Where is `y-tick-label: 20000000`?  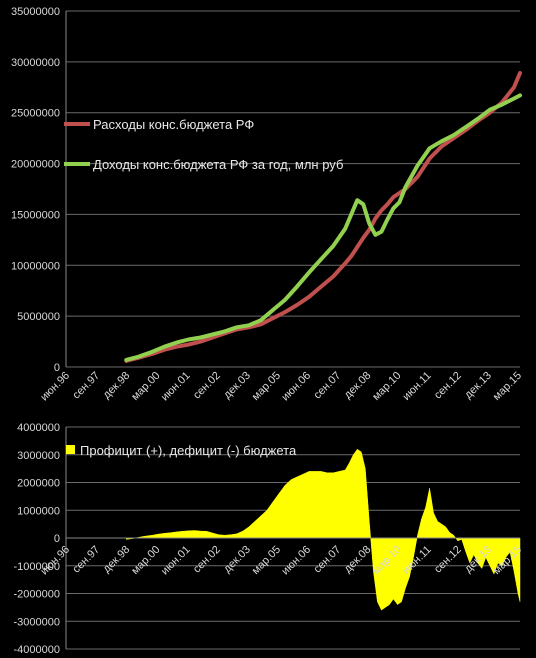 y-tick-label: 20000000 is located at coordinates (35, 165).